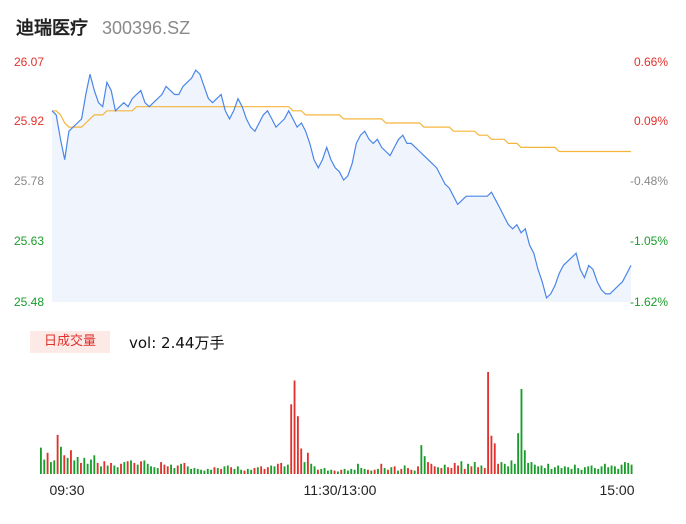 The height and width of the screenshot is (524, 686). I want to click on volume-readout: vol: 2.44万手, so click(177, 343).